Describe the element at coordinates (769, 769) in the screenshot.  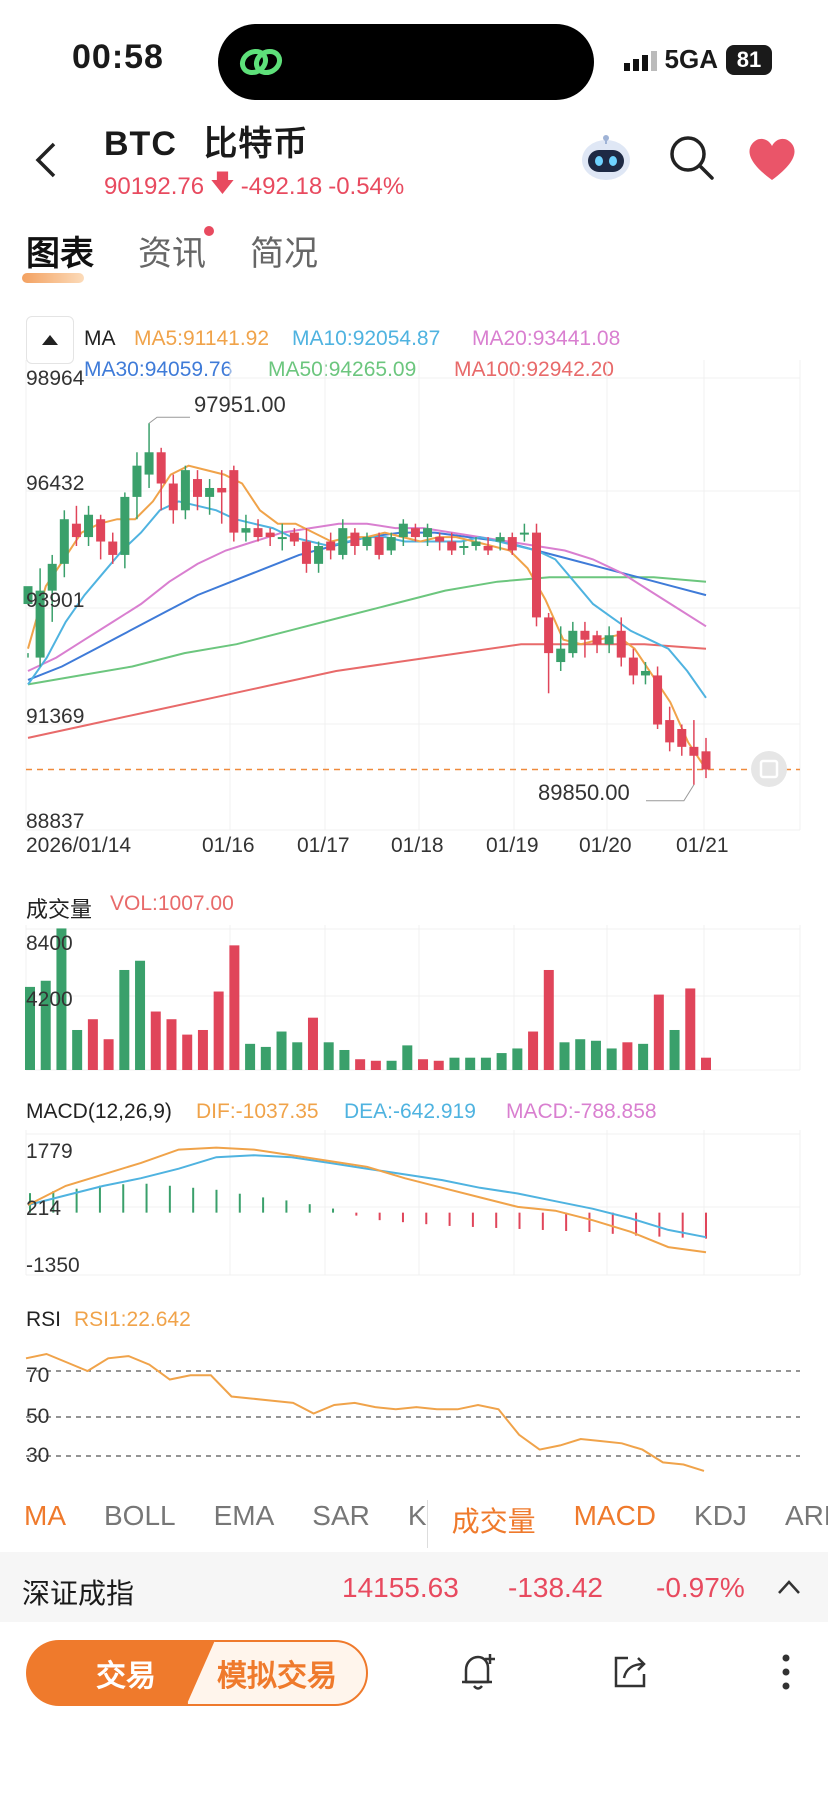
I see `fullscreen-icon` at that location.